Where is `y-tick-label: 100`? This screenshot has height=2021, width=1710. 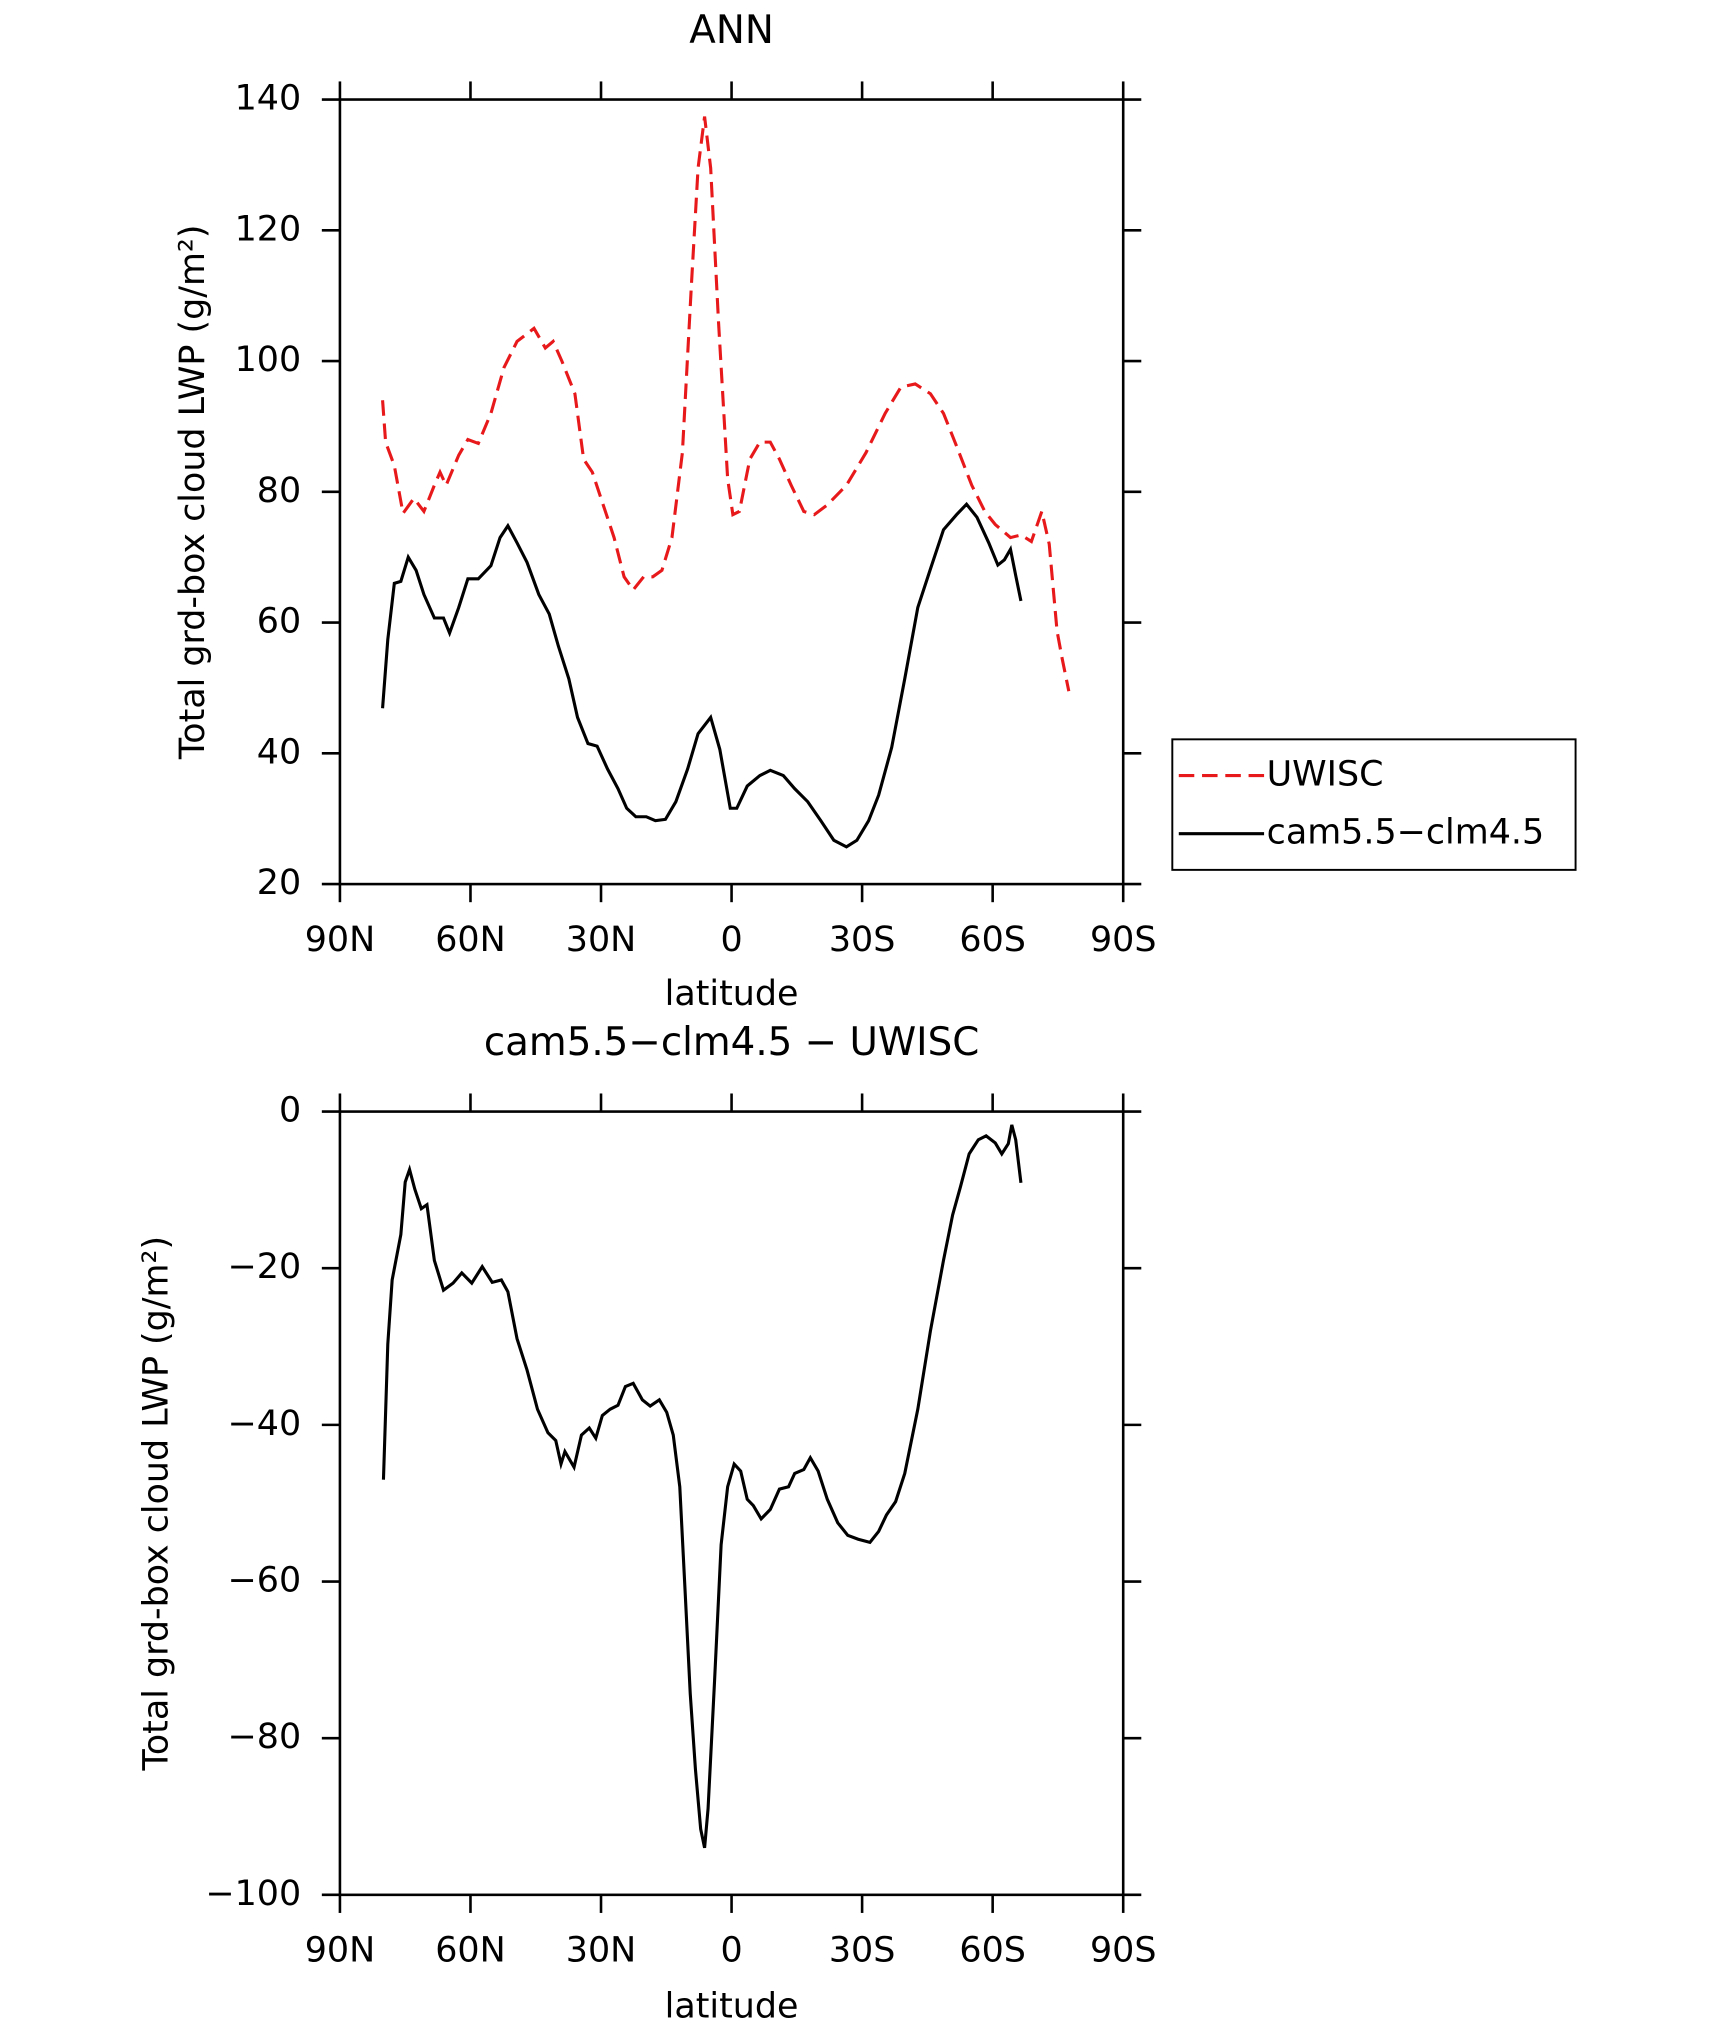 y-tick-label: 100 is located at coordinates (268, 360).